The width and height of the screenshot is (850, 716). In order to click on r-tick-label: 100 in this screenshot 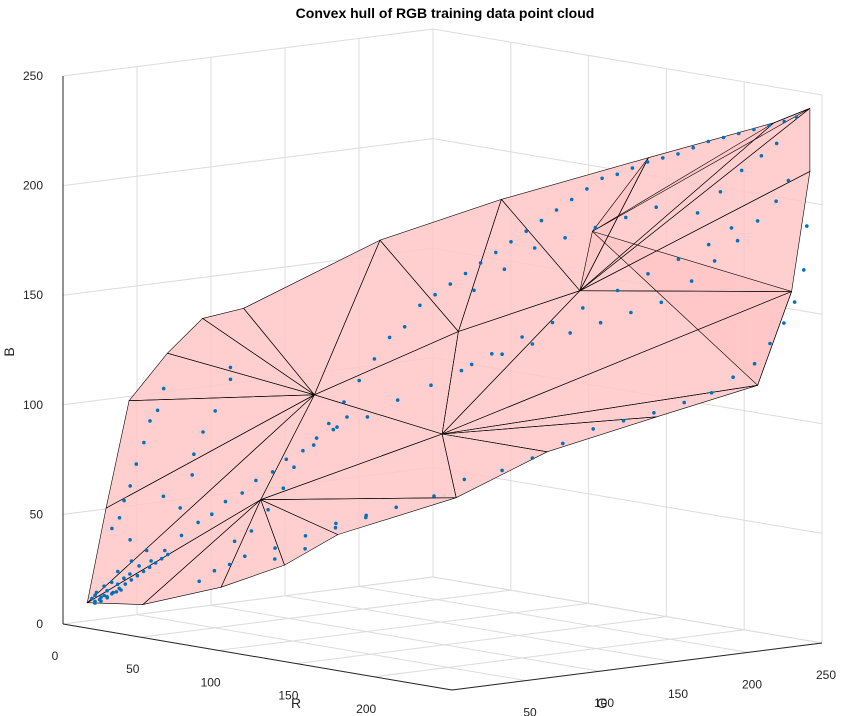, I will do `click(211, 682)`.